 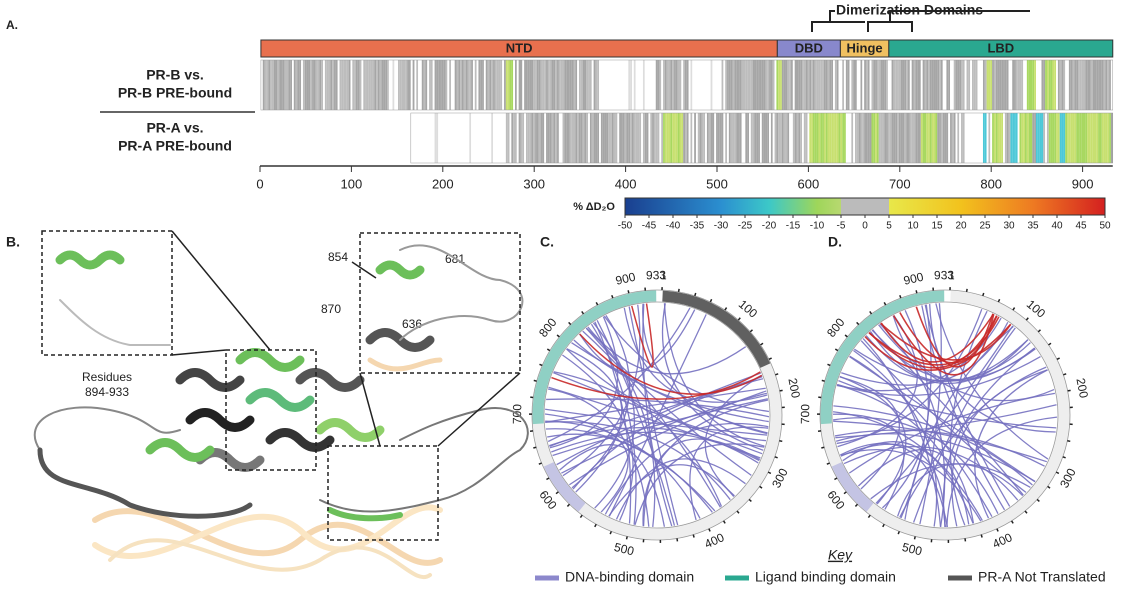 What do you see at coordinates (175, 146) in the screenshot?
I see `row-label: PR-A PRE-bound` at bounding box center [175, 146].